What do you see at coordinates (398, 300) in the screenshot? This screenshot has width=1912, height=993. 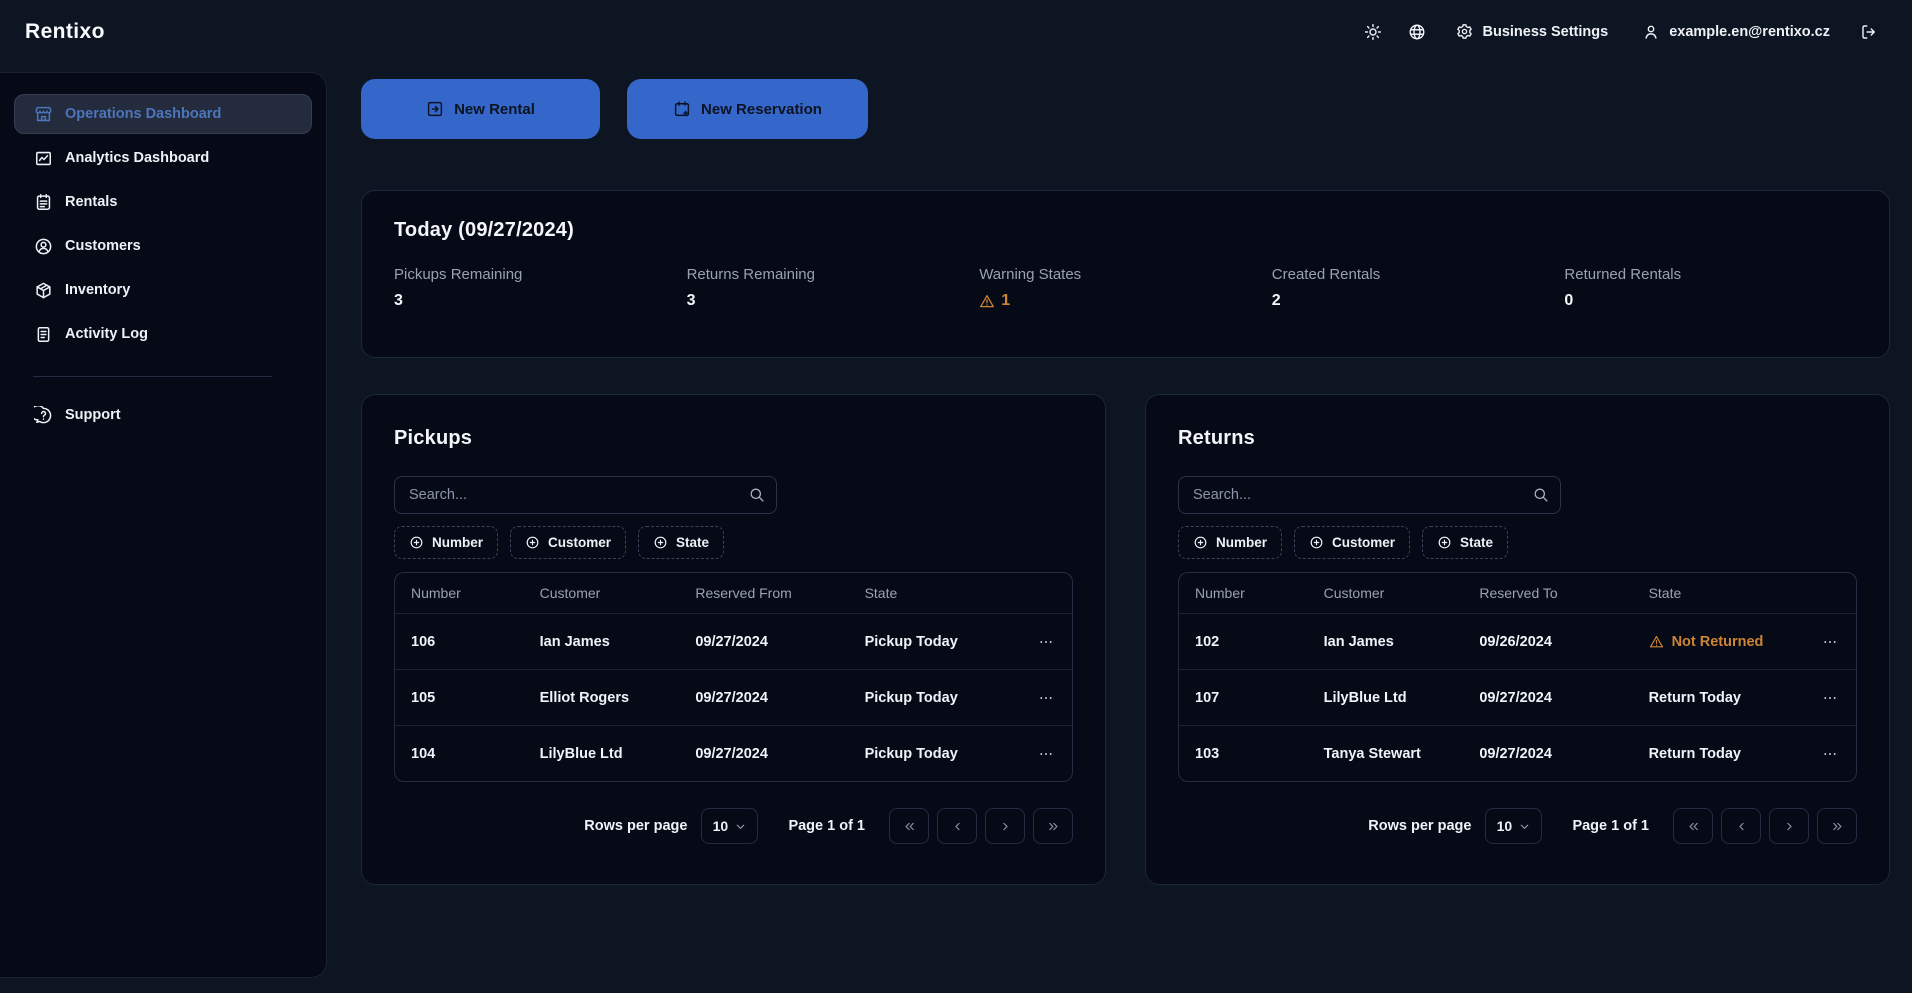 I see `stat-value: 3` at bounding box center [398, 300].